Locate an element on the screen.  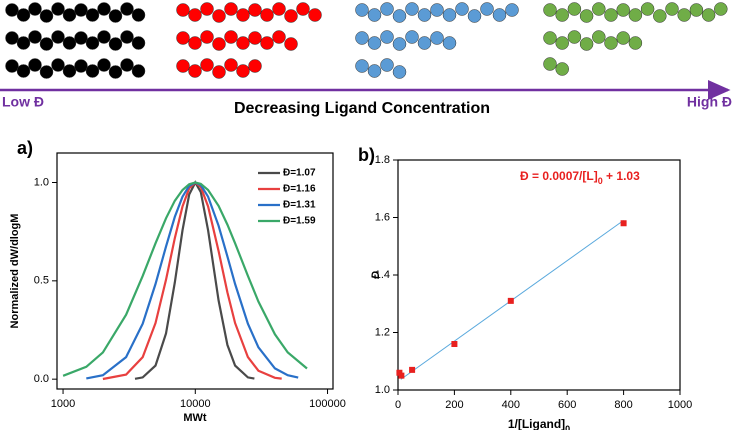
x-axis-label: 1/[Ligand]0 is located at coordinates (539, 423).